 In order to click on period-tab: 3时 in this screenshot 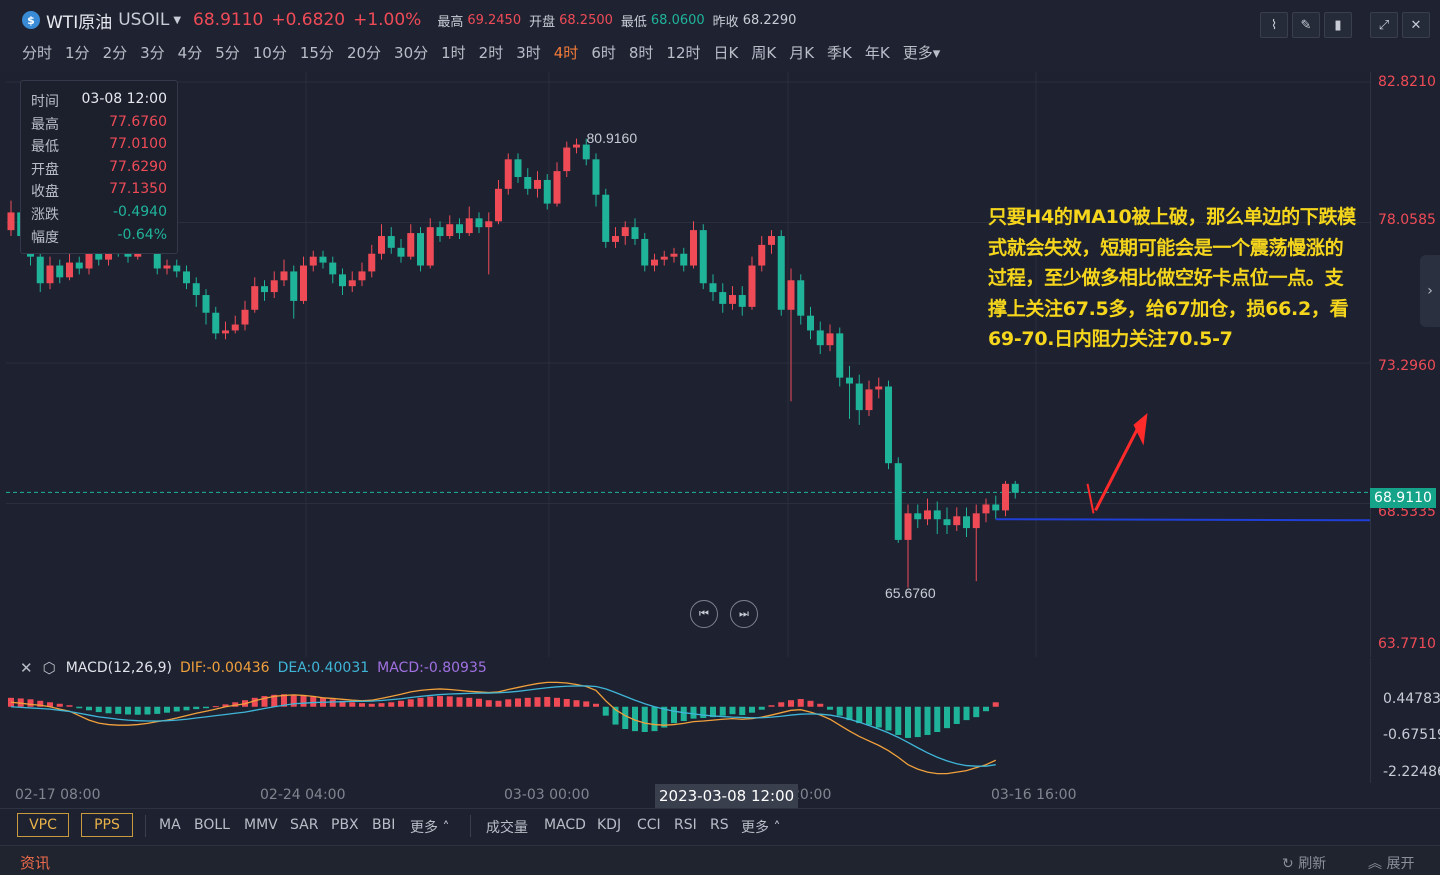, I will do `click(528, 52)`.